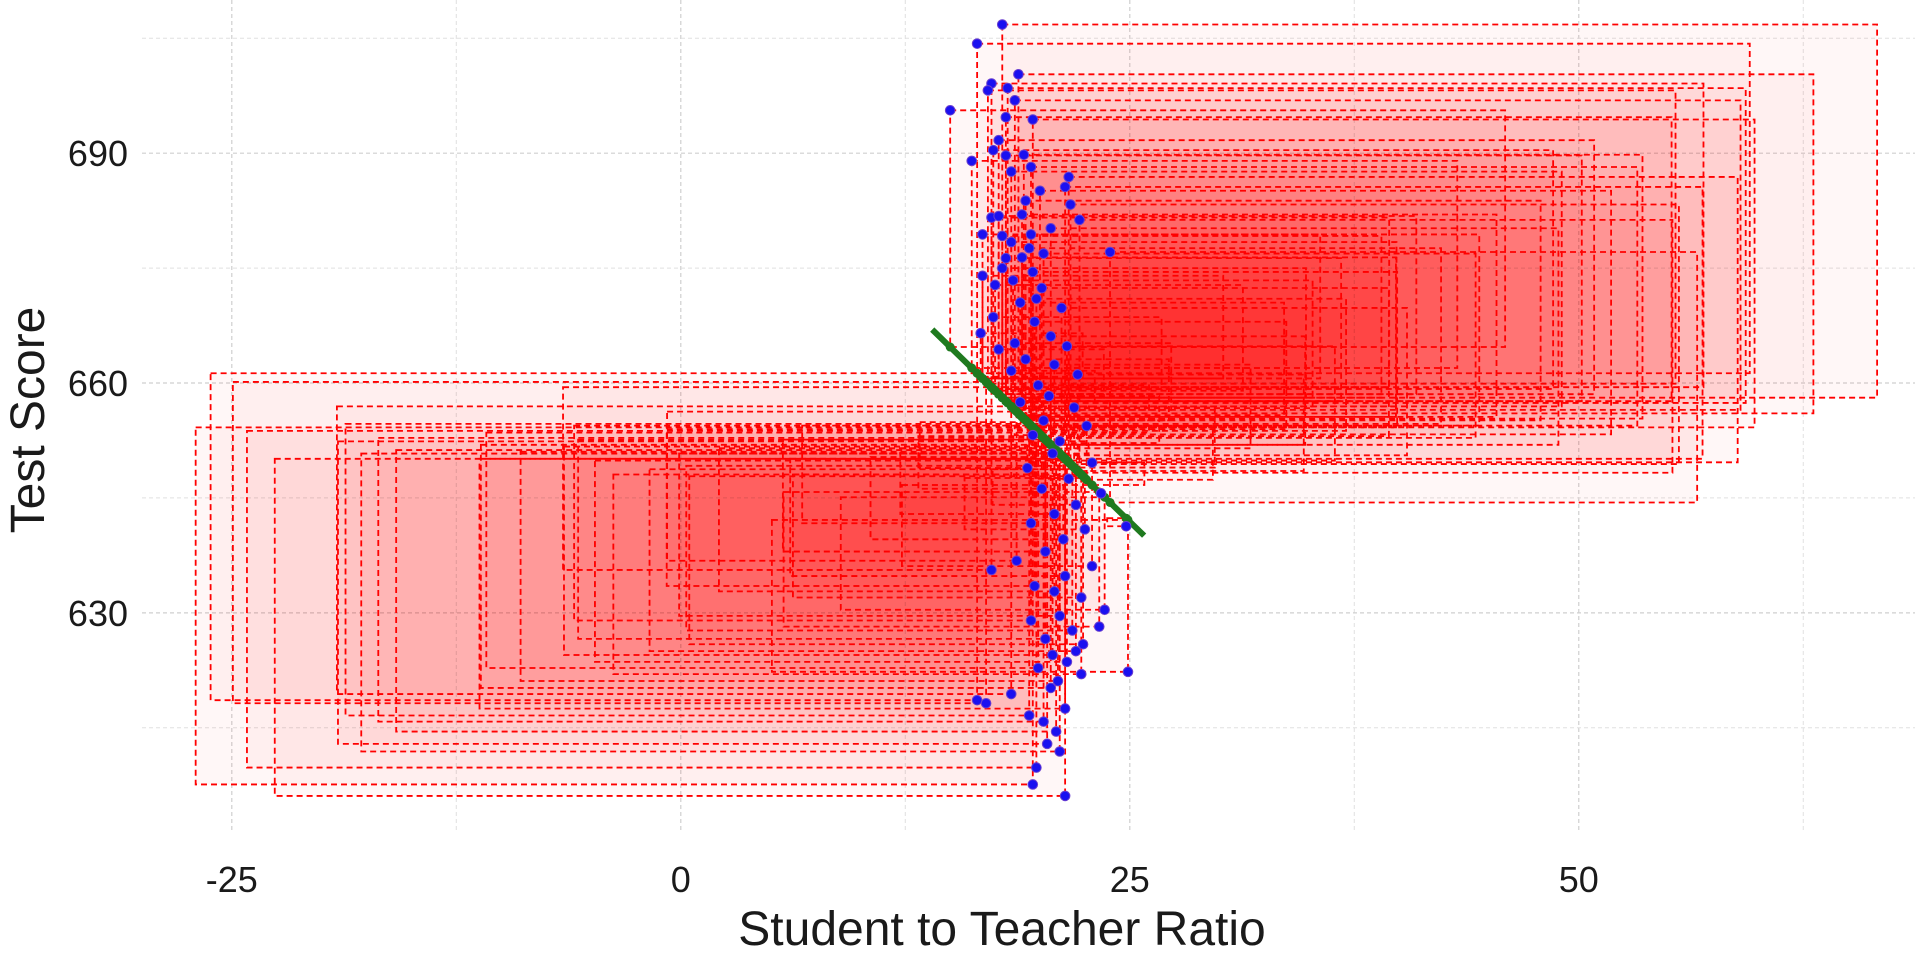 The image size is (1920, 965). I want to click on x-tick-label: 25, so click(1130, 879).